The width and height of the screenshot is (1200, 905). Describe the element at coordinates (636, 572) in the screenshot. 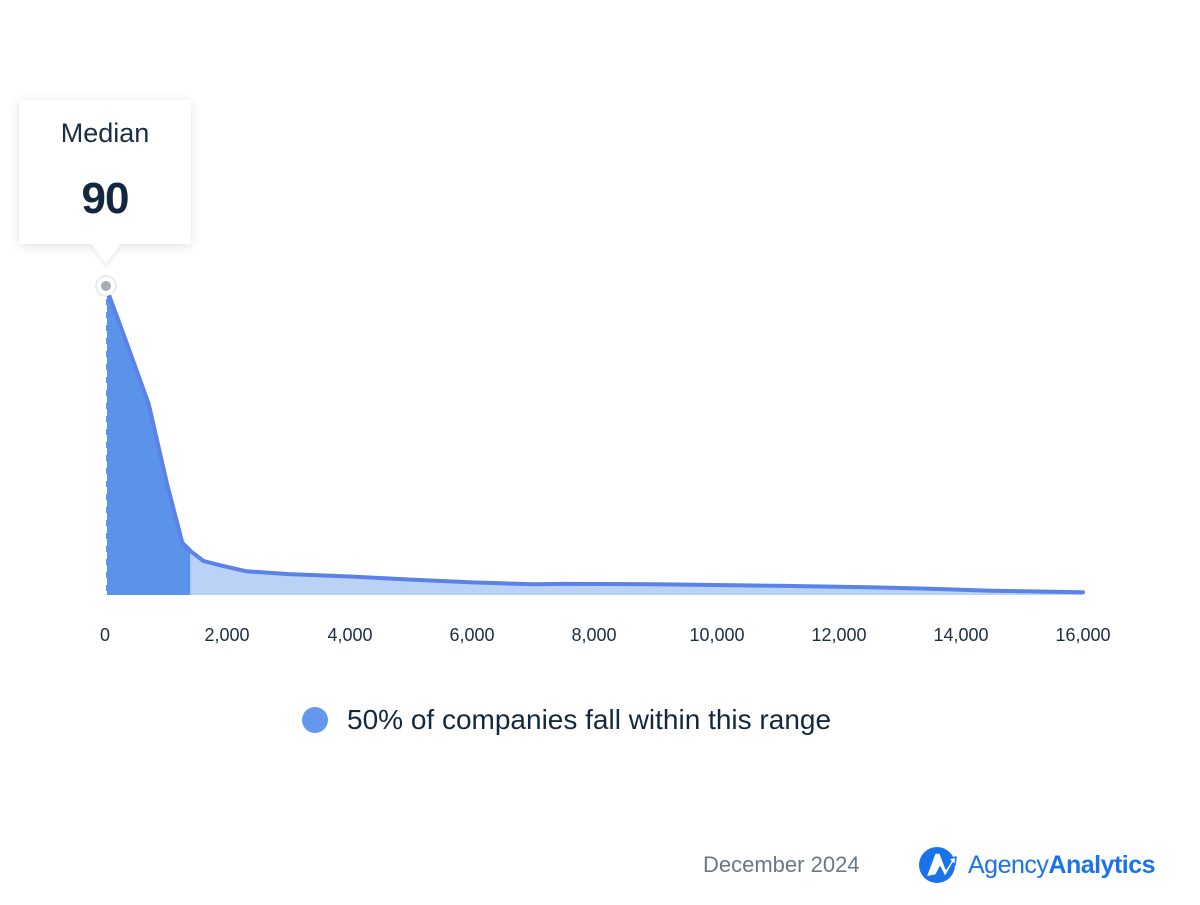

I see `tail-area-fill` at that location.